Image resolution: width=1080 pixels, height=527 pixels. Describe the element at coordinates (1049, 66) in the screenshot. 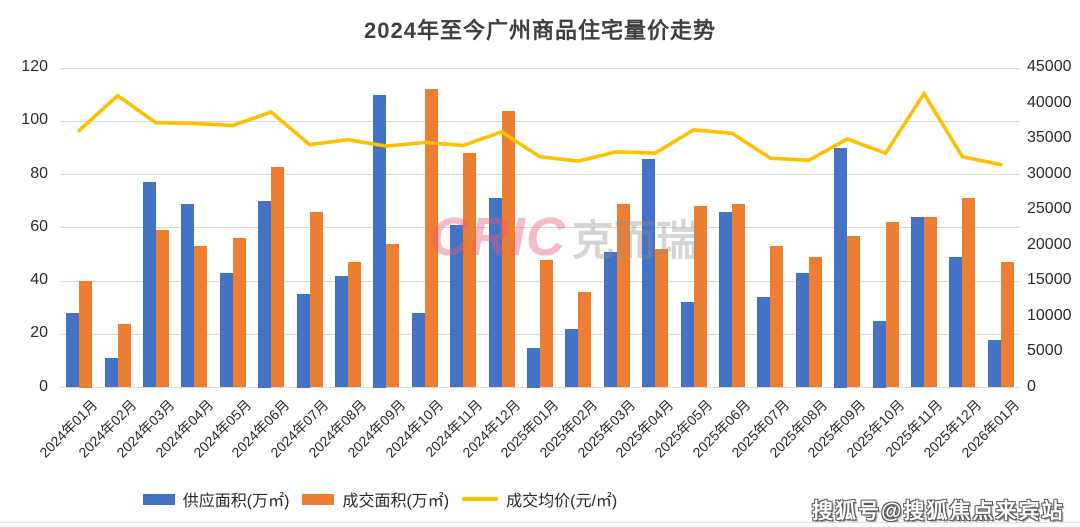

I see `y-axis-label-right: 45000` at that location.